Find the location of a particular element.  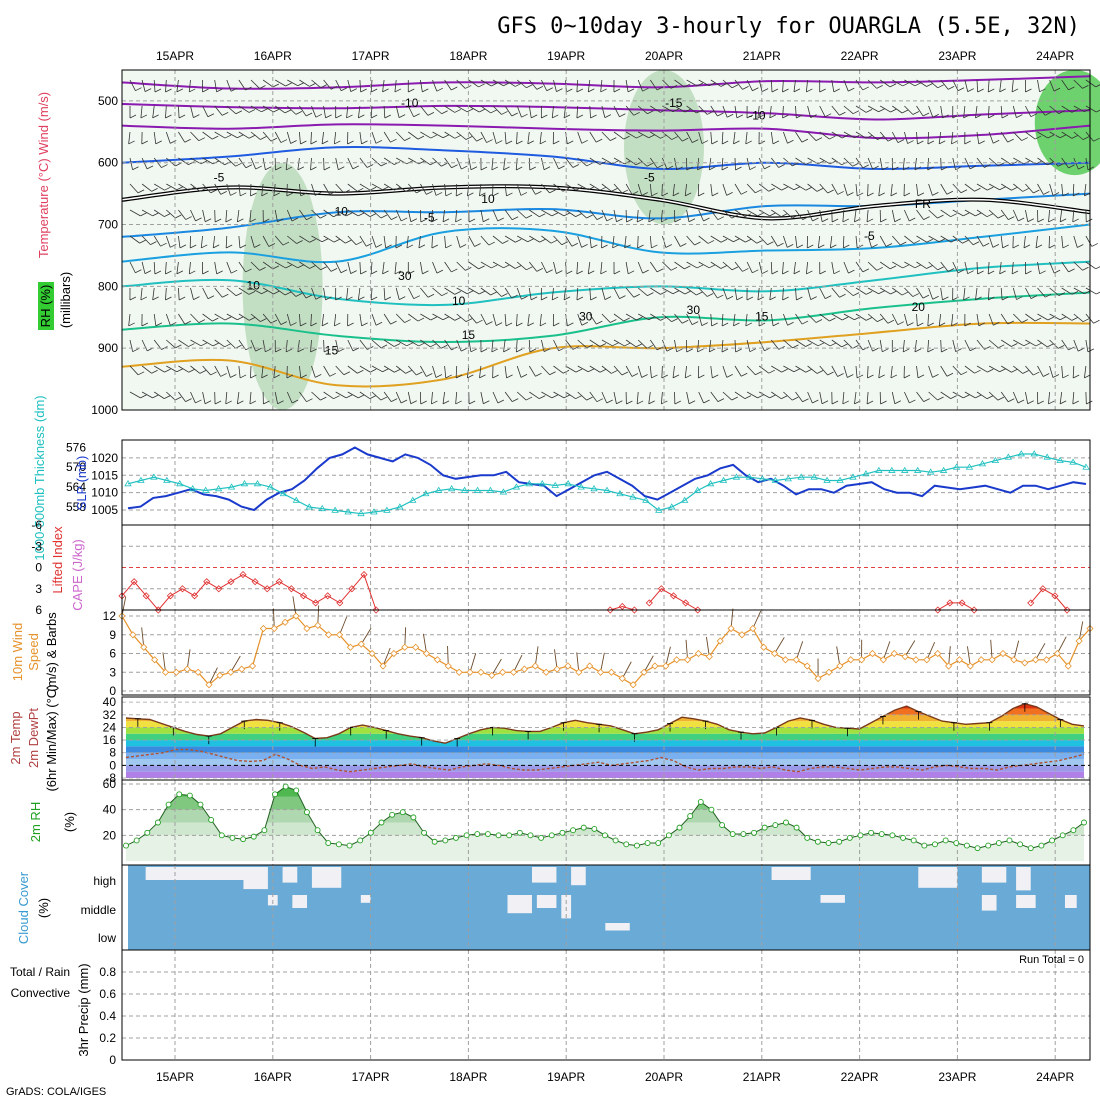

thickness-point is located at coordinates (477, 489).